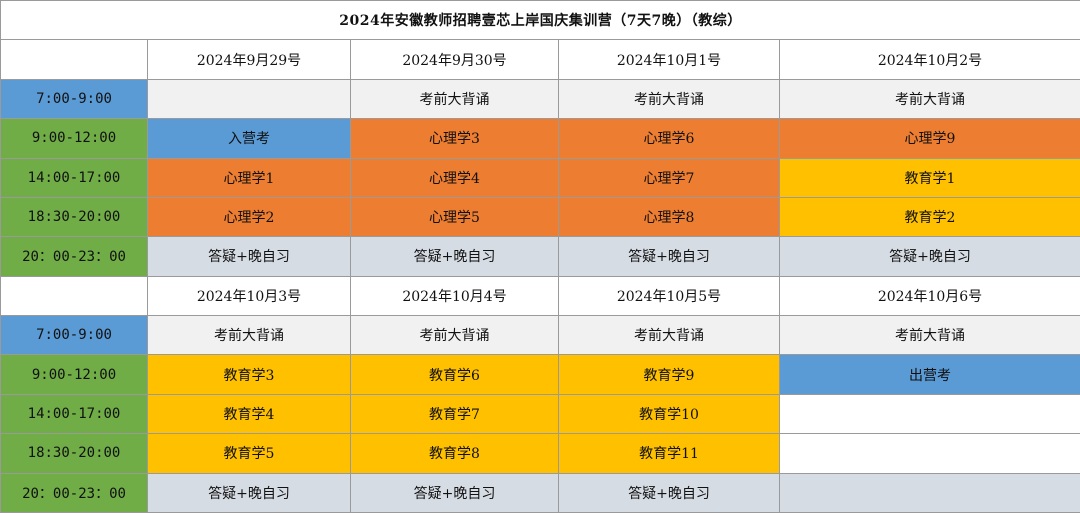 The height and width of the screenshot is (513, 1080). I want to click on time-slot-row: 9:00-12:00 入营考 心理学3 心理学6 心理学9, so click(540, 138).